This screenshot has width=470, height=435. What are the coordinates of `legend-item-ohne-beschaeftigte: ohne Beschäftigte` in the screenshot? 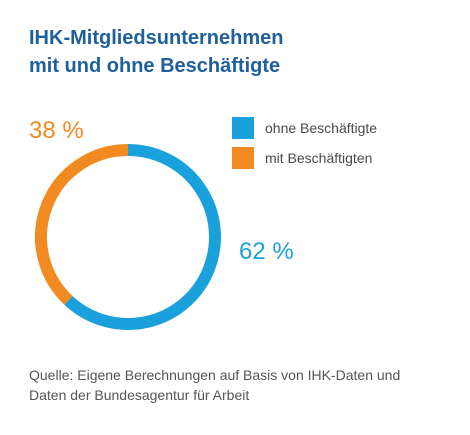 It's located at (304, 128).